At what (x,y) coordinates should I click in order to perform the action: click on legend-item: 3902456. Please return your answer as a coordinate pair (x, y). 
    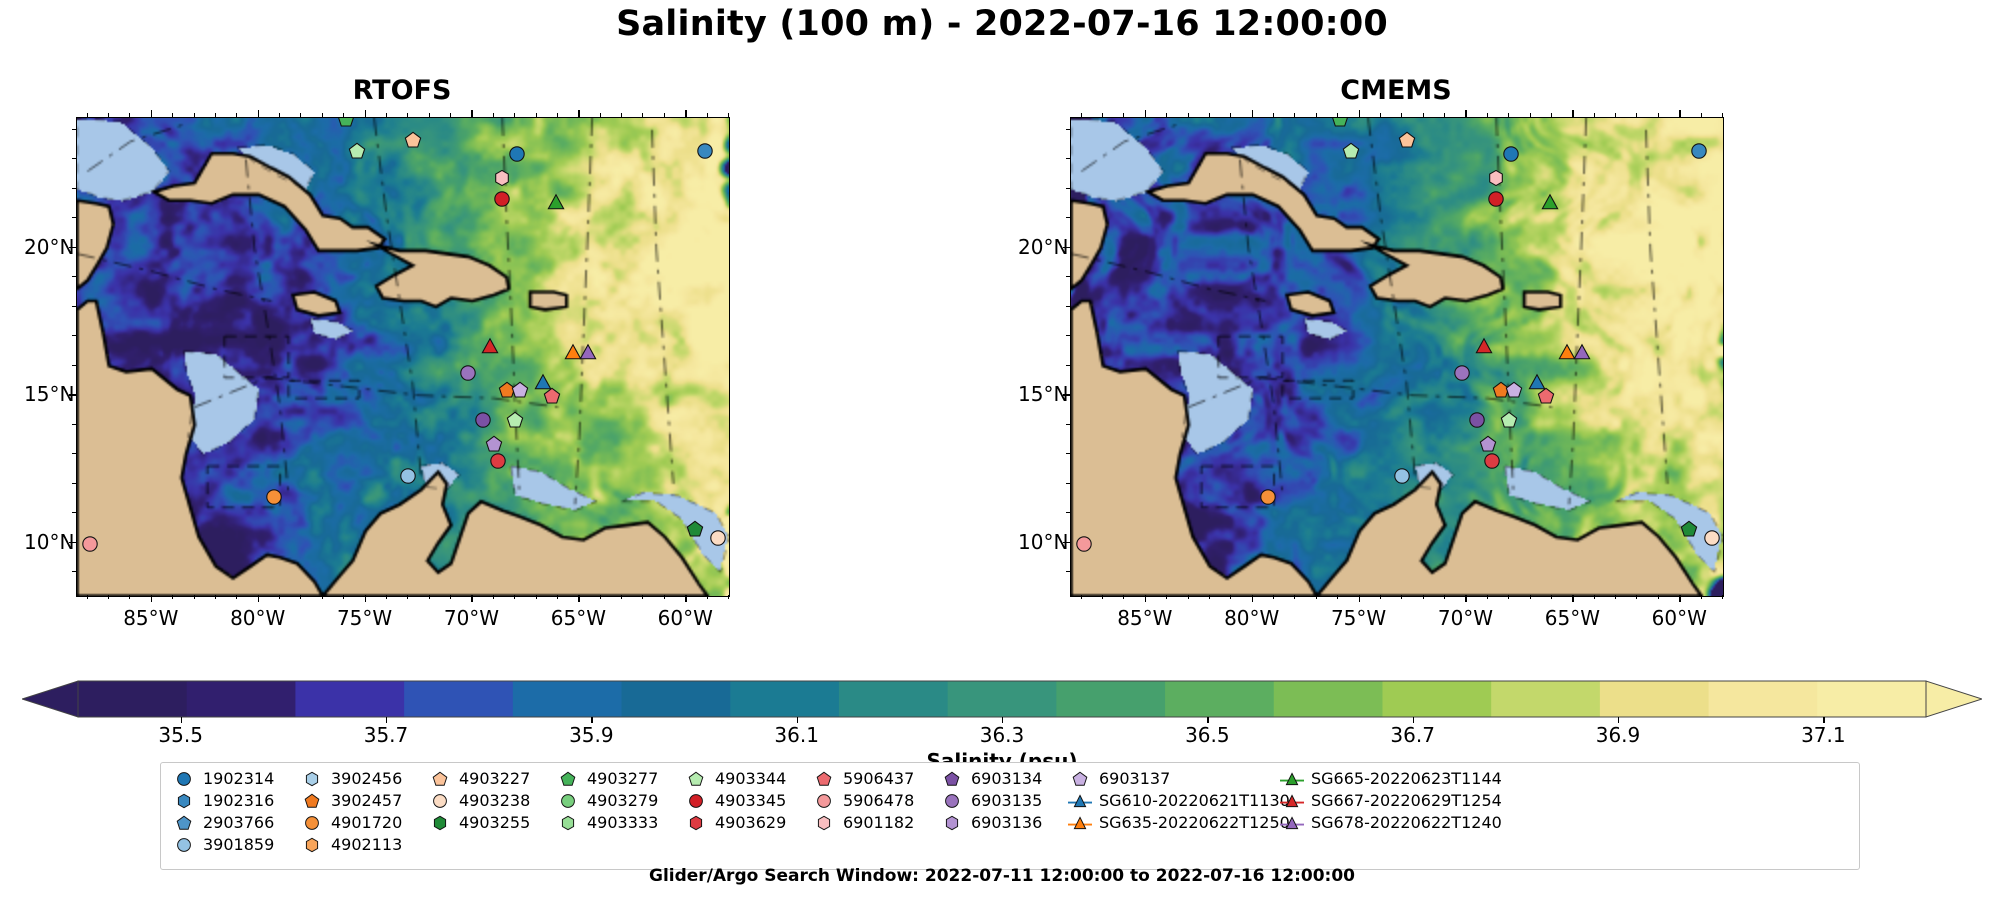
    Looking at the image, I should click on (361, 779).